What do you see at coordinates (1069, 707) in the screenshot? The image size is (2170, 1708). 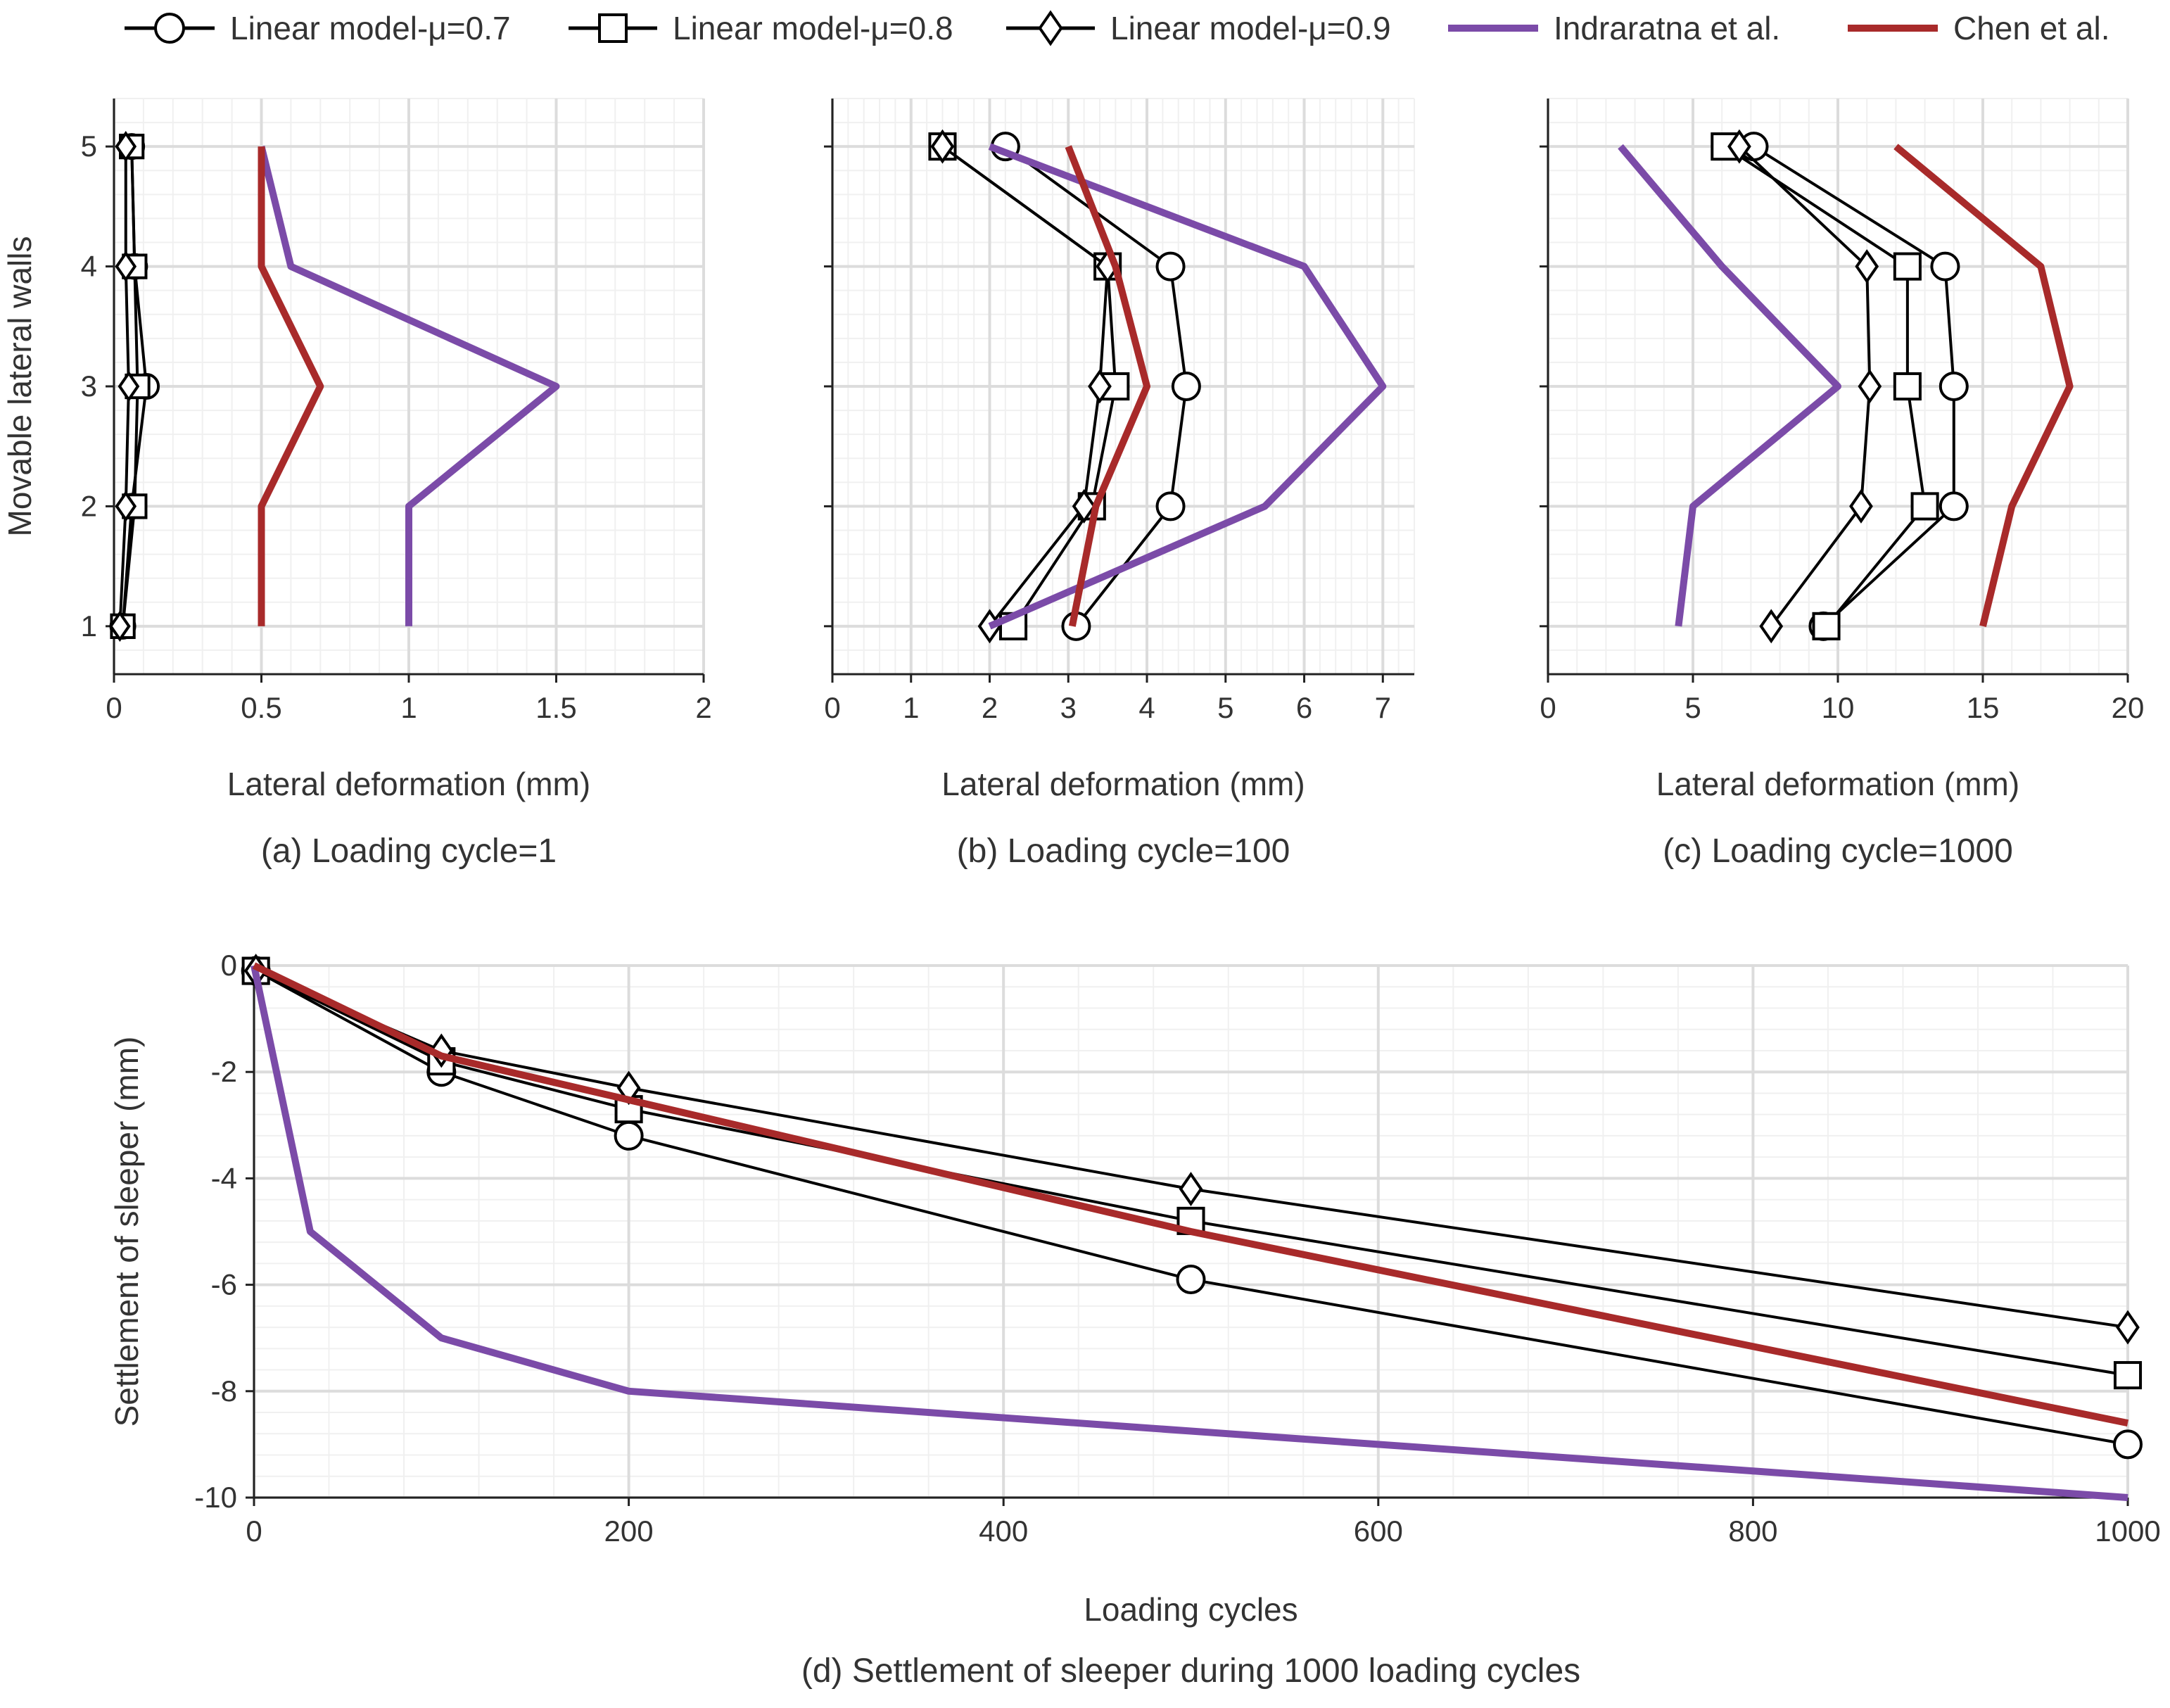 I see `x-tick-label: 3` at bounding box center [1069, 707].